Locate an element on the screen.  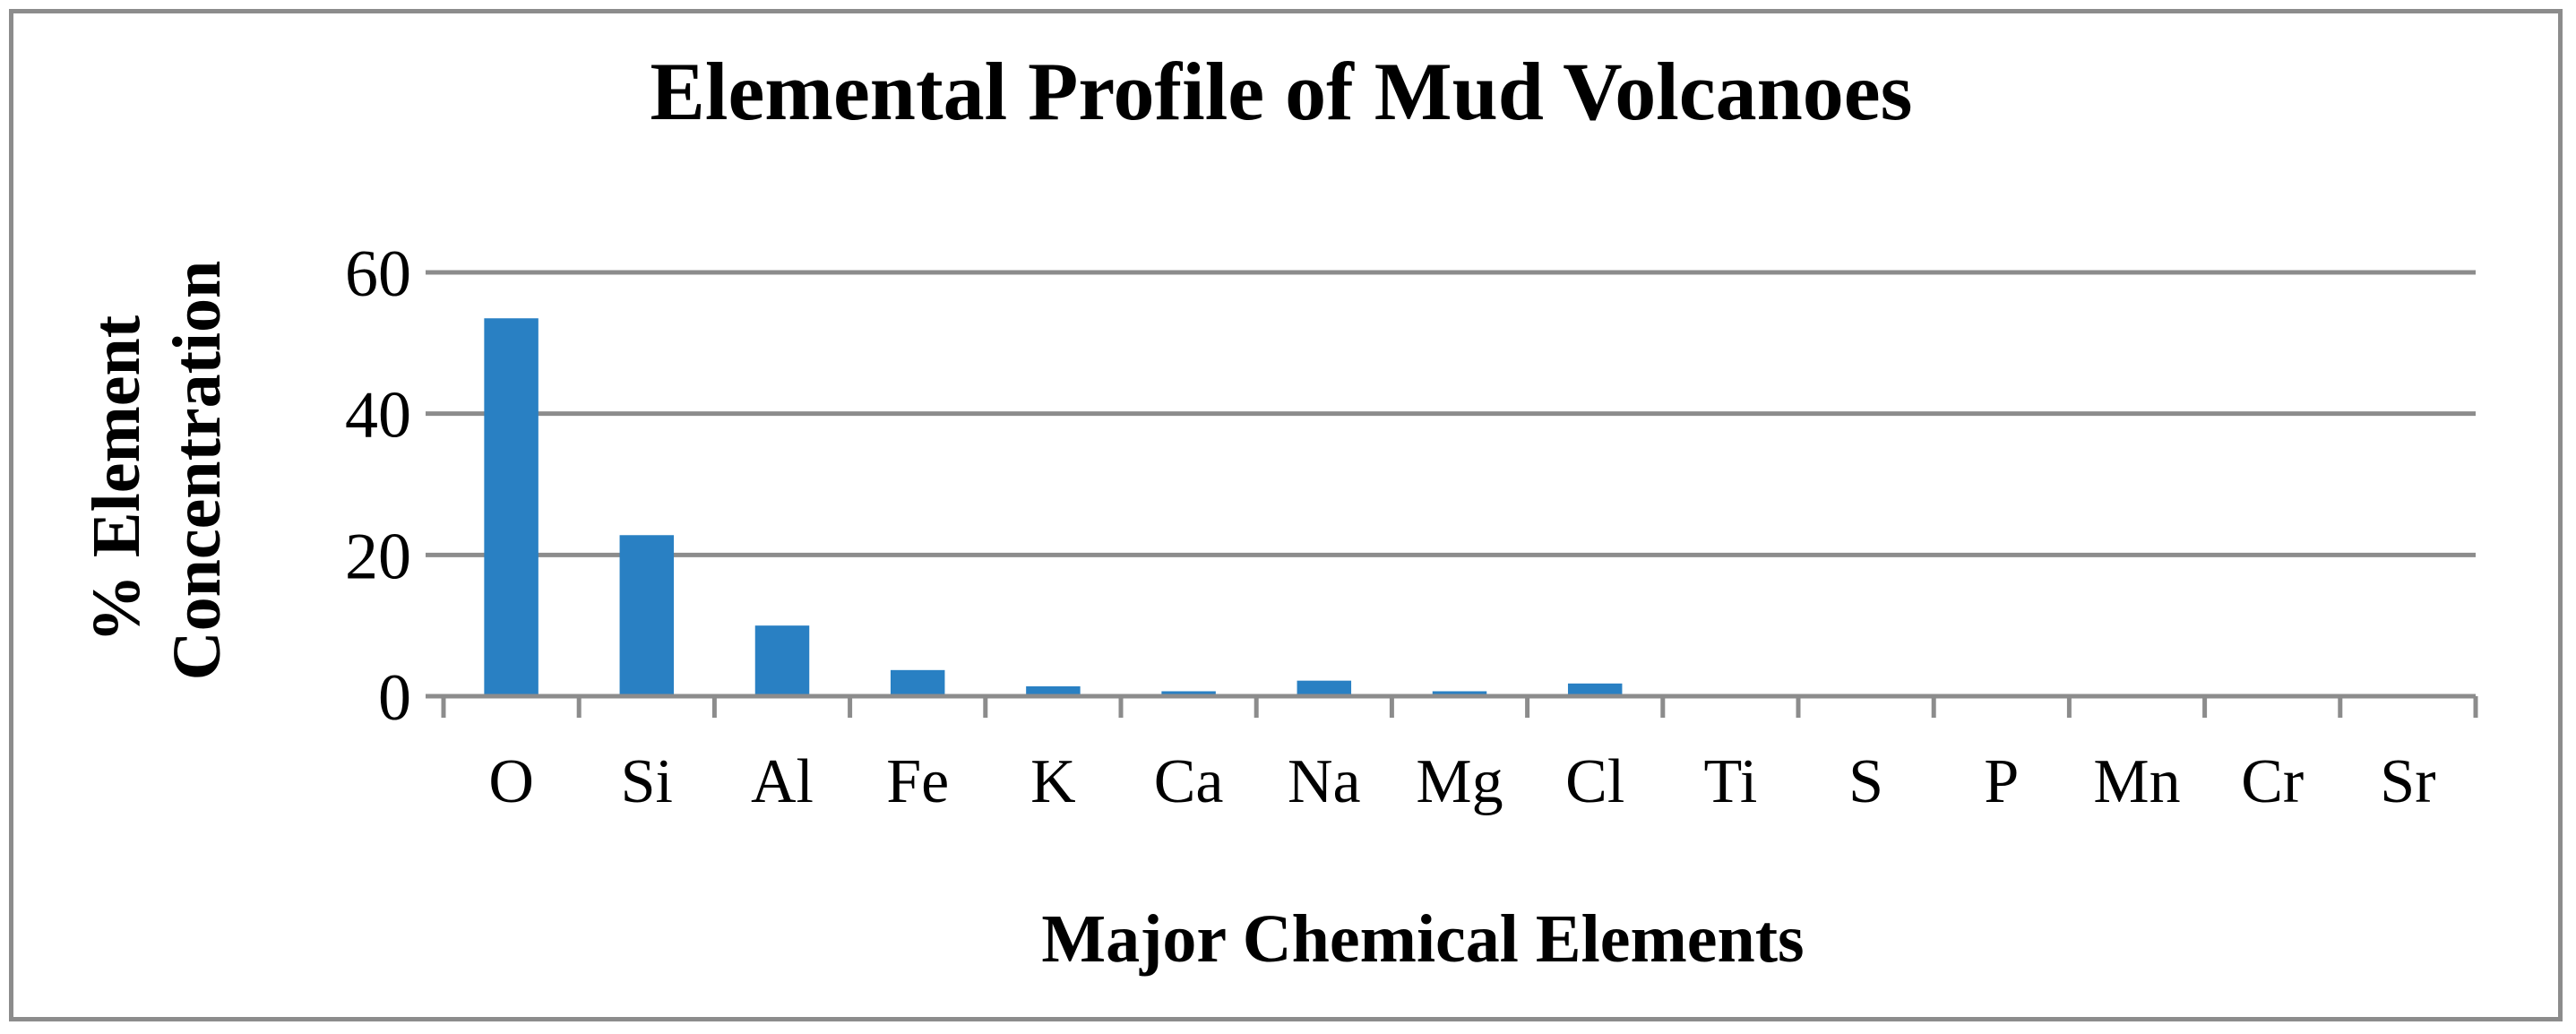
x-tick-label-Al: Al is located at coordinates (782, 781).